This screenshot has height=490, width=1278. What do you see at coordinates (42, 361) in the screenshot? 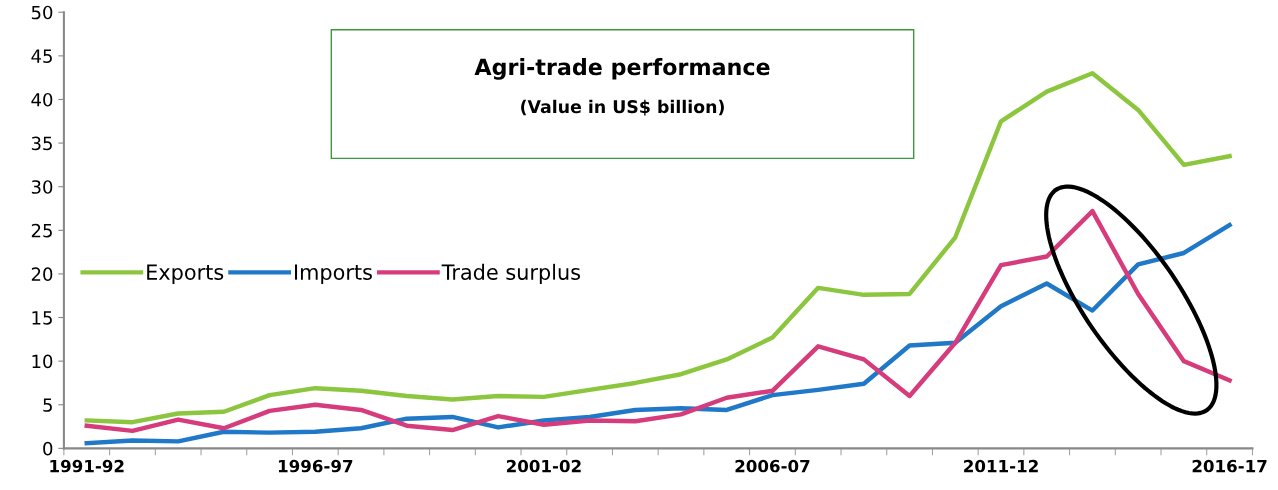
I see `y-tick-label: 10` at bounding box center [42, 361].